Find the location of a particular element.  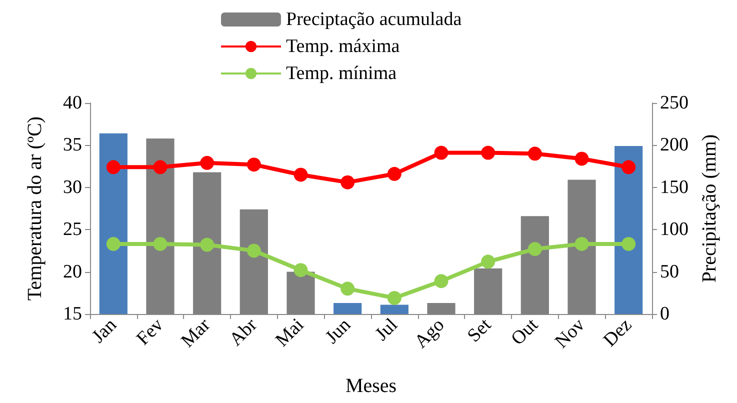

y-tick-label: 30 is located at coordinates (72, 187).